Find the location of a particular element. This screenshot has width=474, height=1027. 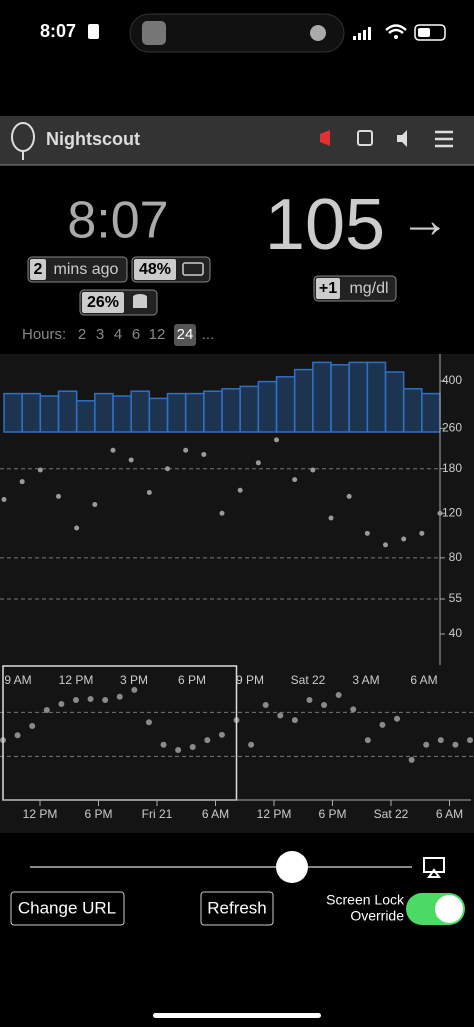

age-pill is located at coordinates (77, 269).